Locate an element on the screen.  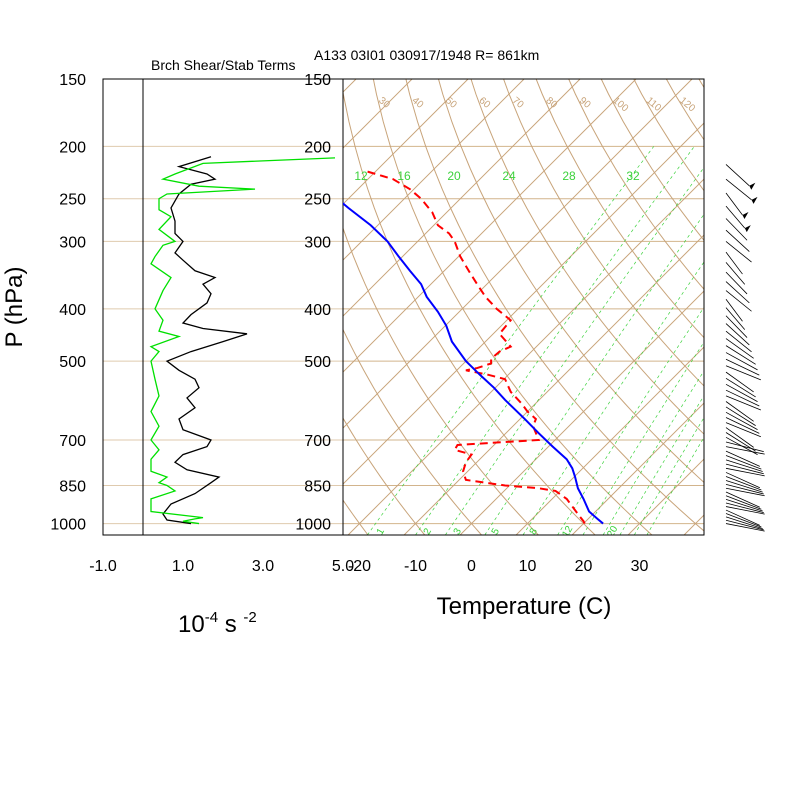
dry-adiabat-label-90: 90 is located at coordinates (585, 103).